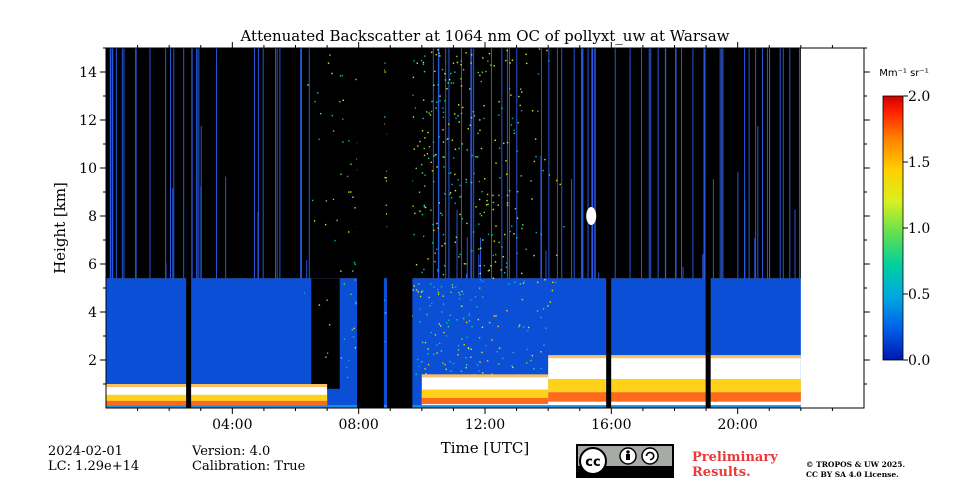 The image size is (960, 480). What do you see at coordinates (232, 425) in the screenshot?
I see `x-tick-label: 04:00` at bounding box center [232, 425].